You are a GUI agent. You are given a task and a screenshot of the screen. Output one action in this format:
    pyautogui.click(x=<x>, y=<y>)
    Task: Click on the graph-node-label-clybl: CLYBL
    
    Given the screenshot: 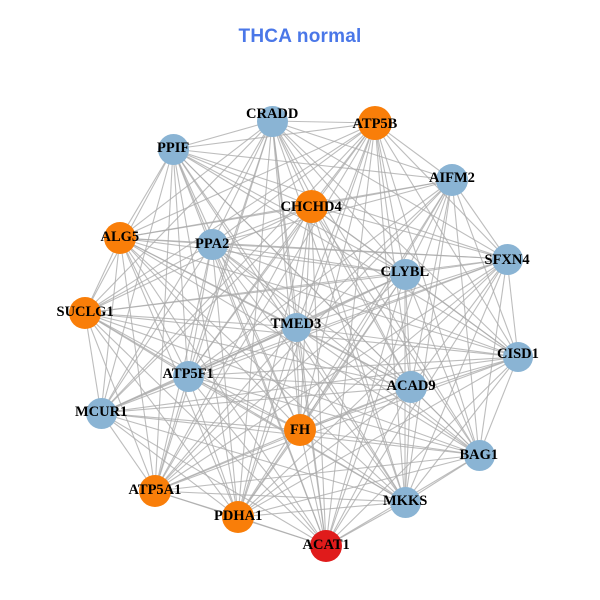 What is the action you would take?
    pyautogui.click(x=405, y=271)
    